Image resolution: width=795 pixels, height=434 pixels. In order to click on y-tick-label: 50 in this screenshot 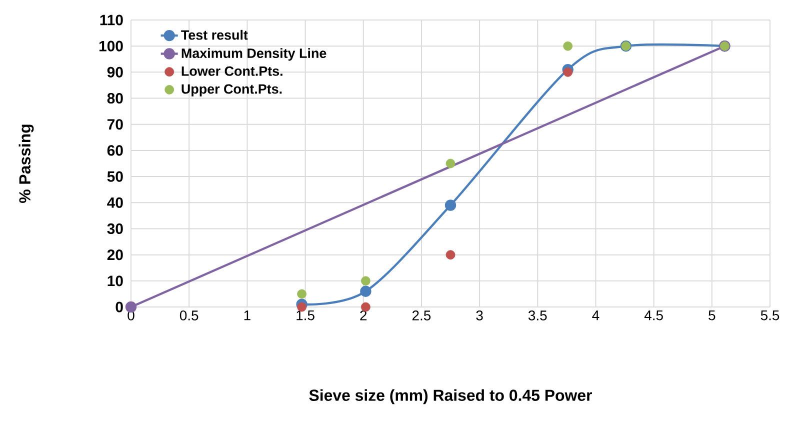, I will do `click(115, 176)`.